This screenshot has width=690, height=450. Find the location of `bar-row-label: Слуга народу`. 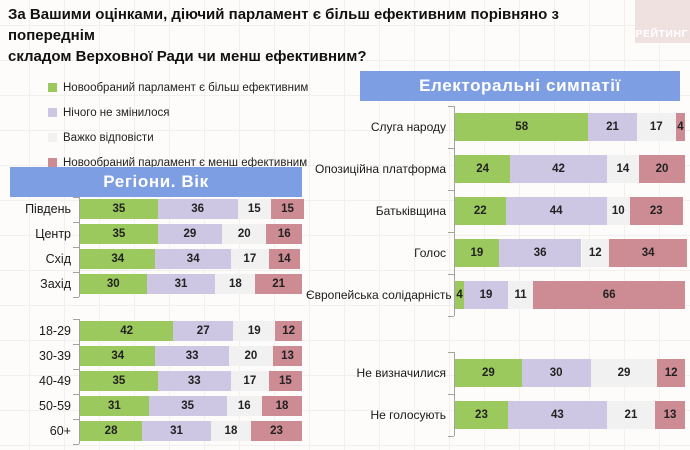

bar-row-label: Слуга народу is located at coordinates (408, 127).